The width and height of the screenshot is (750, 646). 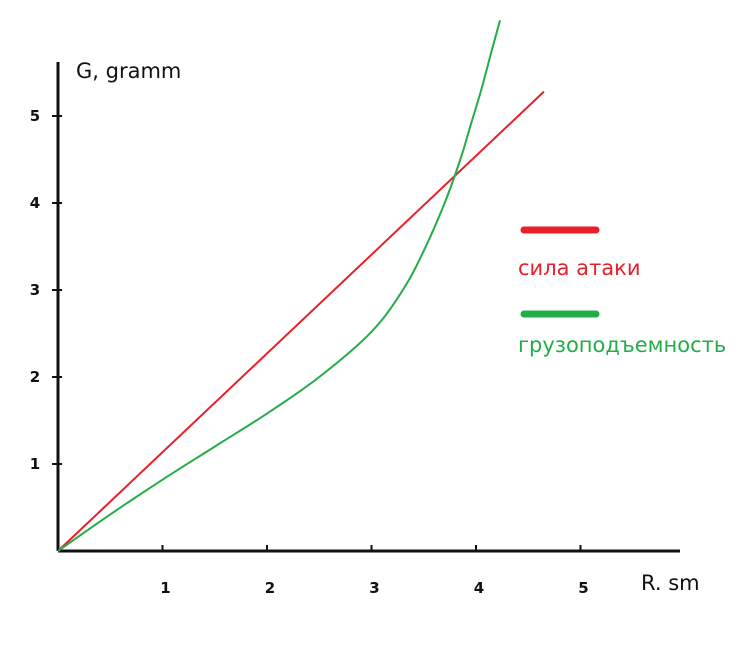 I want to click on x-tick-label: 1, so click(x=165, y=588).